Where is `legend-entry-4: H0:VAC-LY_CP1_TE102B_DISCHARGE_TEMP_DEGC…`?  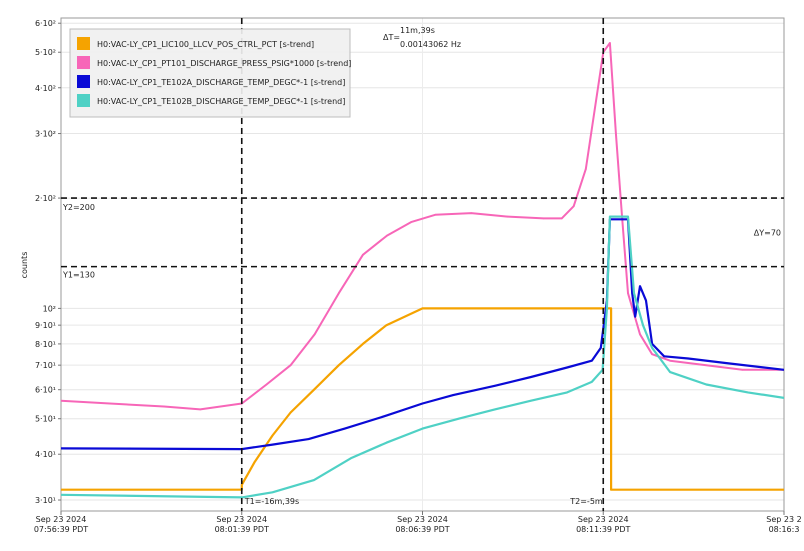 legend-entry-4: H0:VAC-LY_CP1_TE102B_DISCHARGE_TEMP_DEGC… is located at coordinates (221, 101).